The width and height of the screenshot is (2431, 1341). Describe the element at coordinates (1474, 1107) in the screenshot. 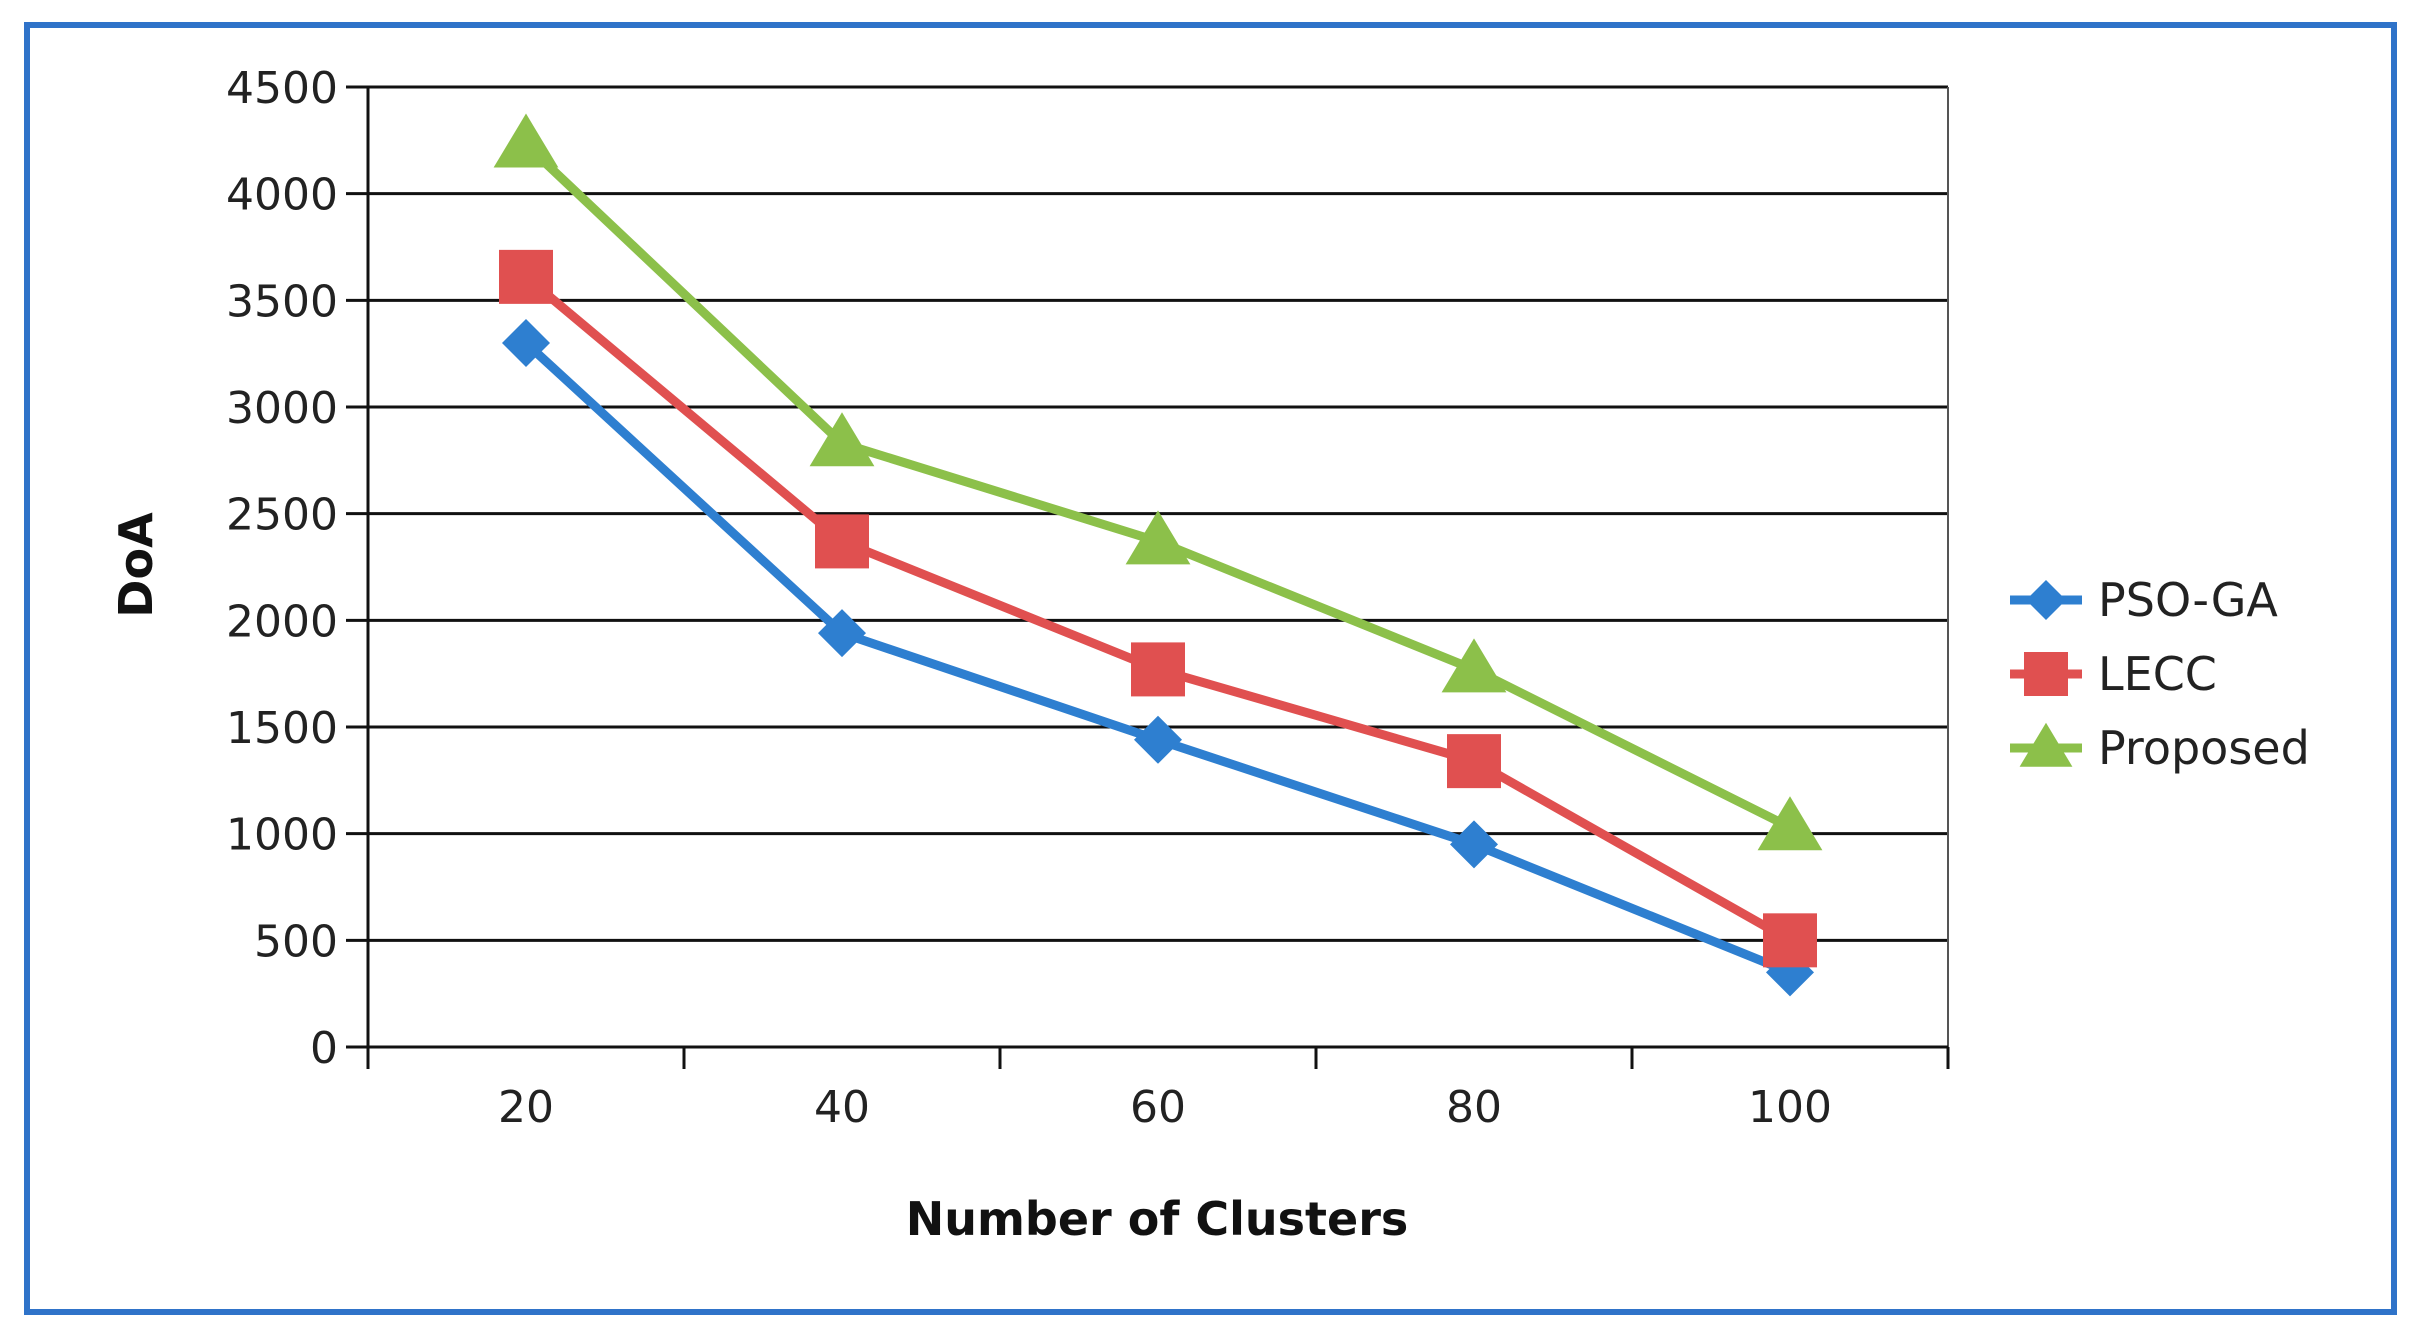

I see `x-tick-label-80: 80` at that location.